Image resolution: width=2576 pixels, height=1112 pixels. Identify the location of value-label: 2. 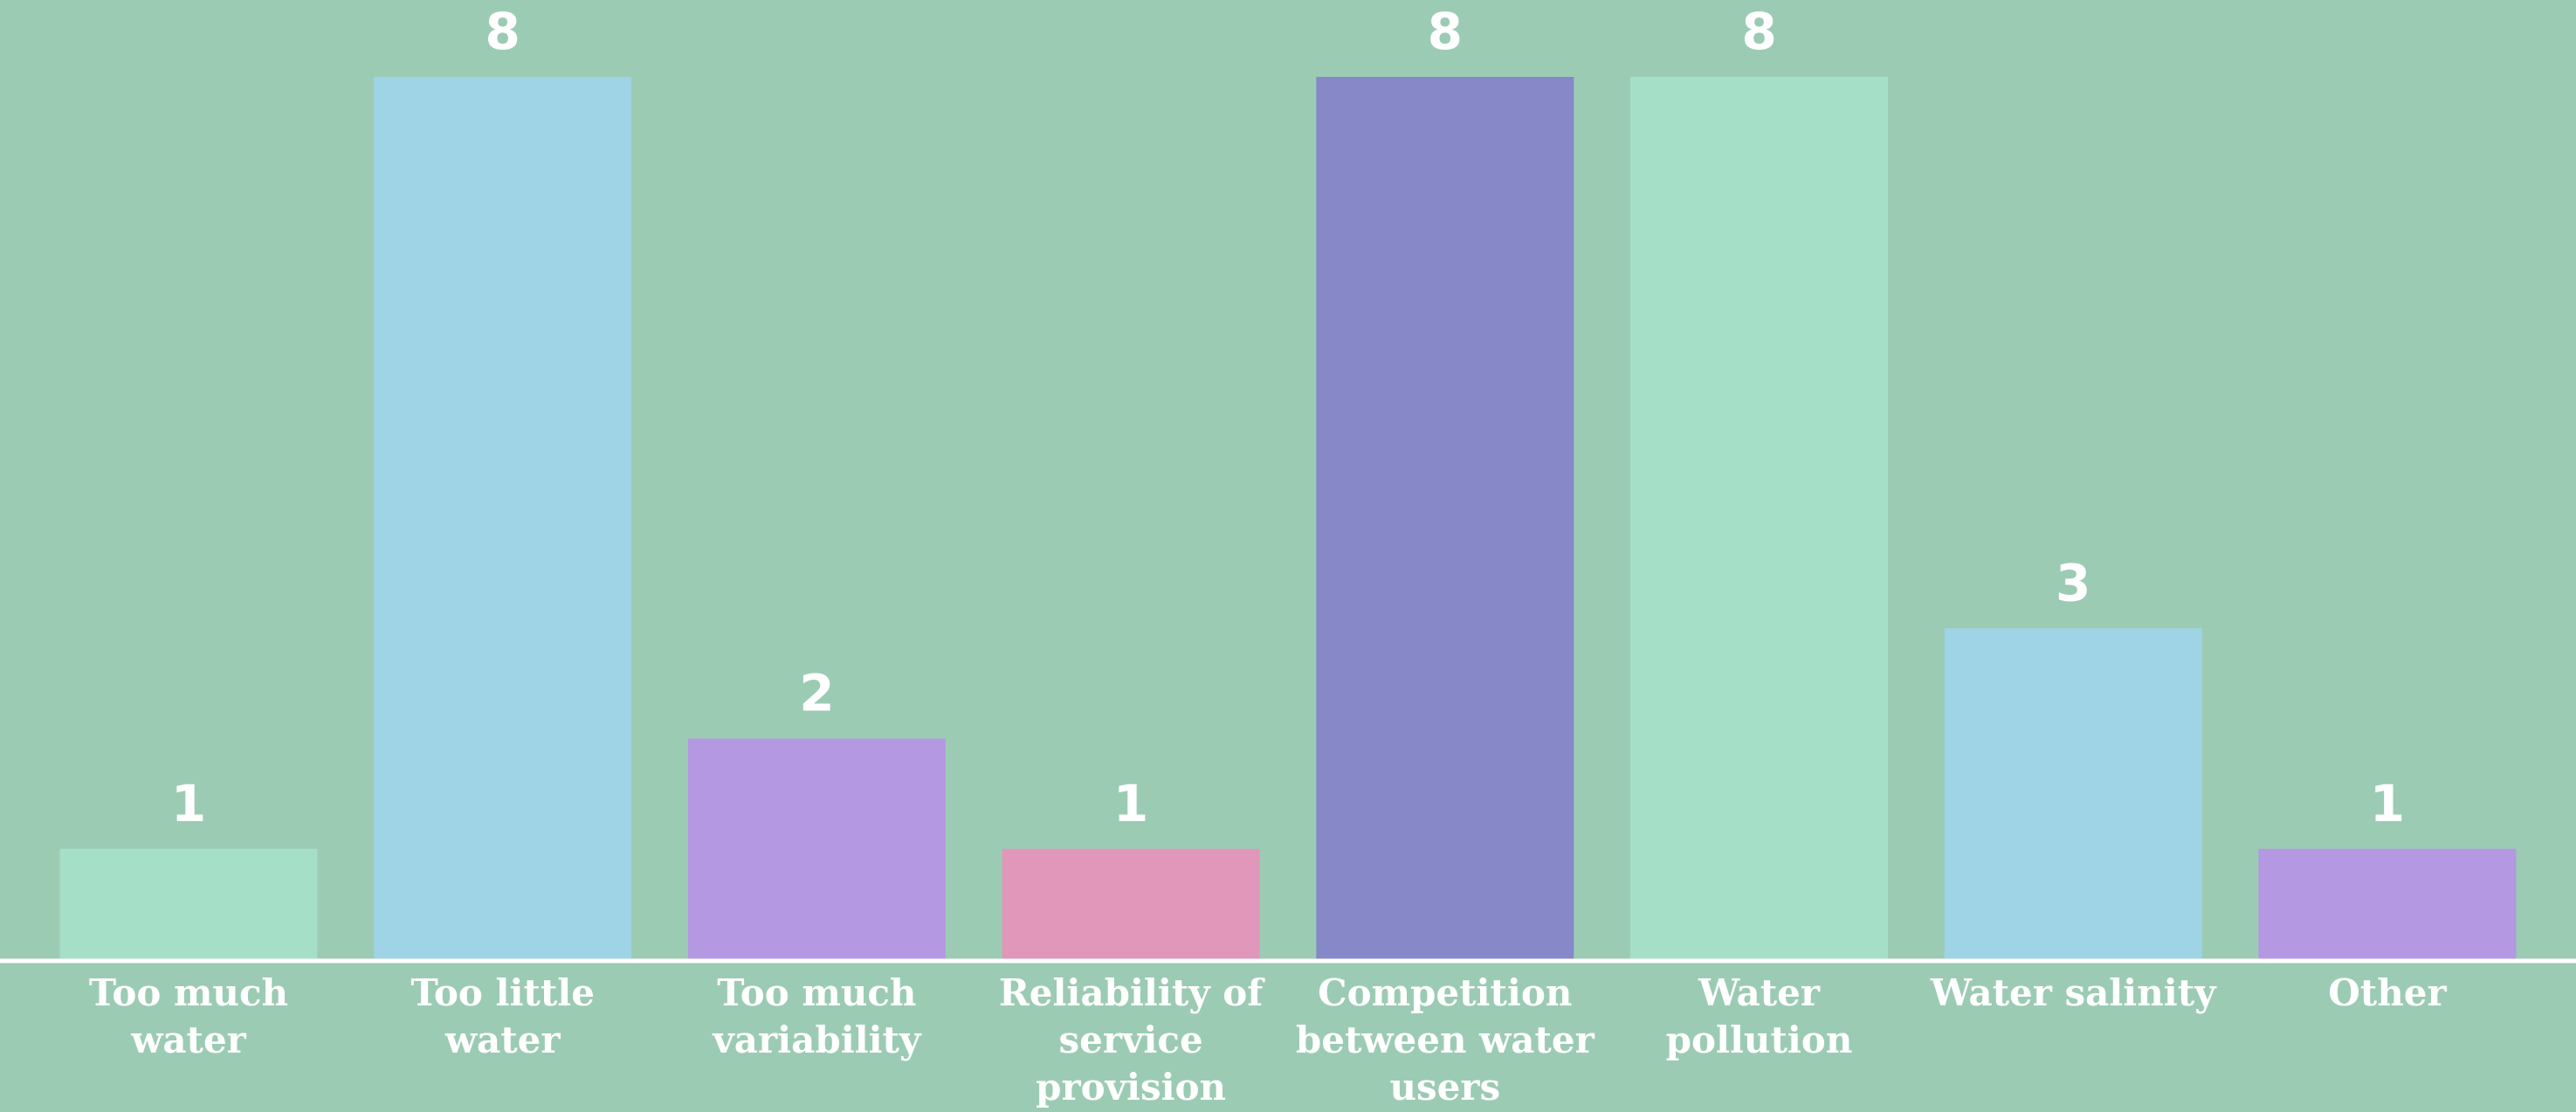
(816, 694).